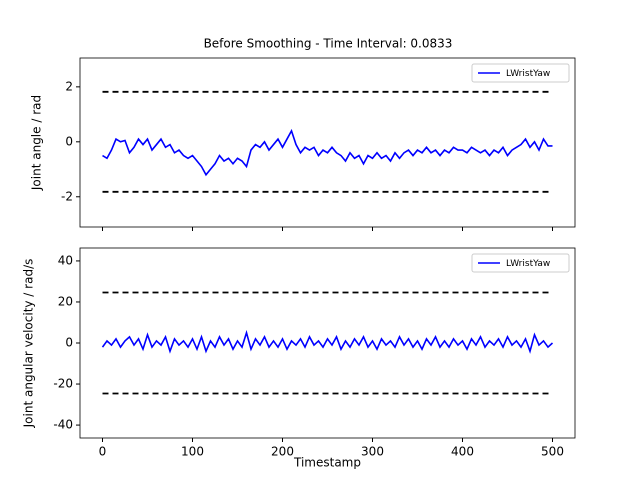 Image resolution: width=640 pixels, height=480 pixels. I want to click on y-axis-label: Joint angle / rad, so click(37, 143).